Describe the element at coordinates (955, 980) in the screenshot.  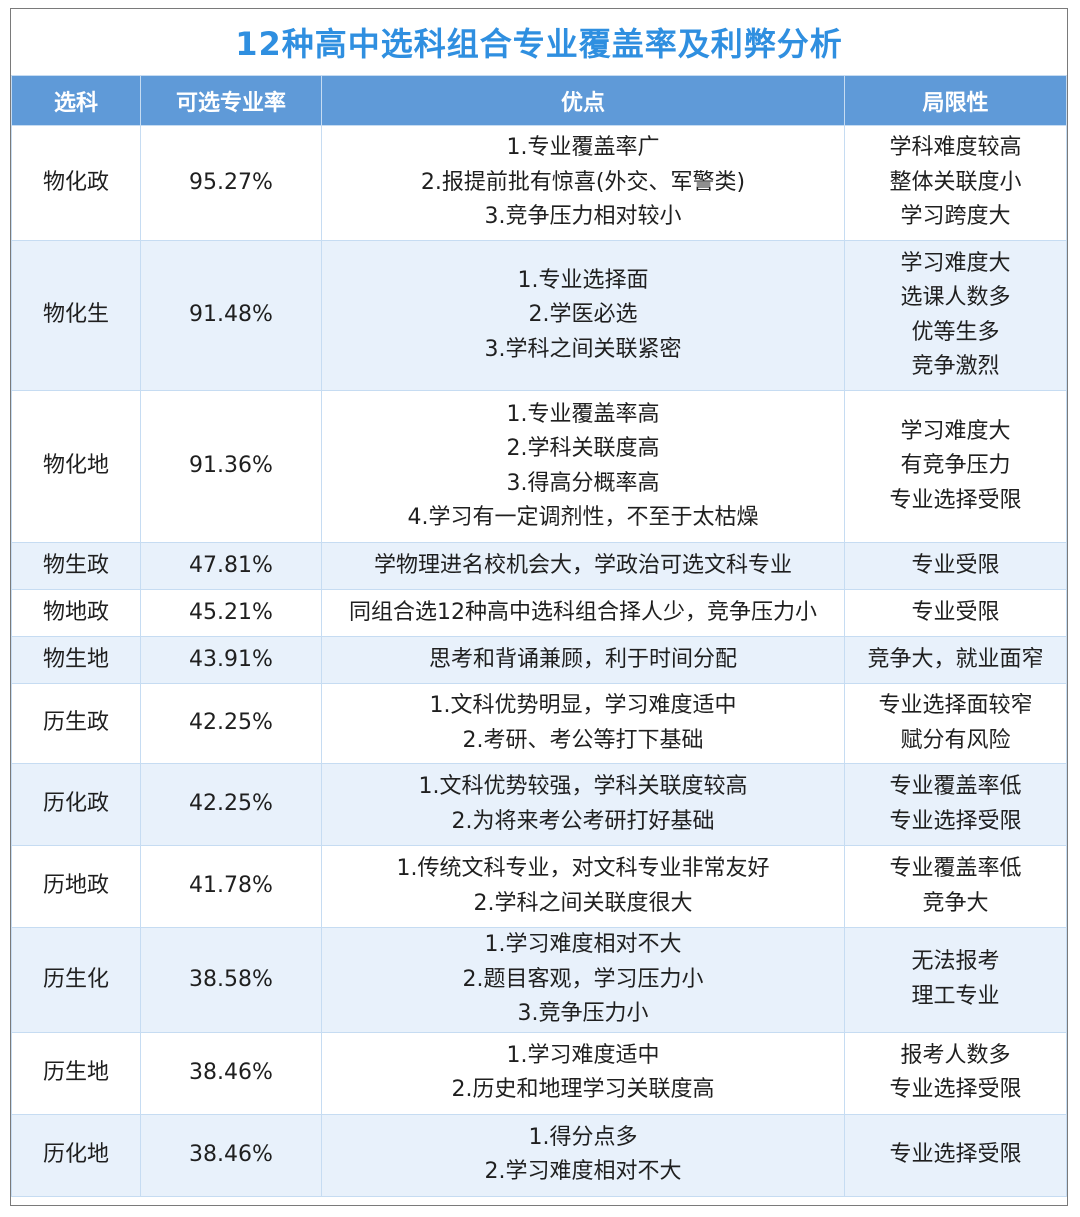
I see `cons-cell: 无法报考 理工专业` at that location.